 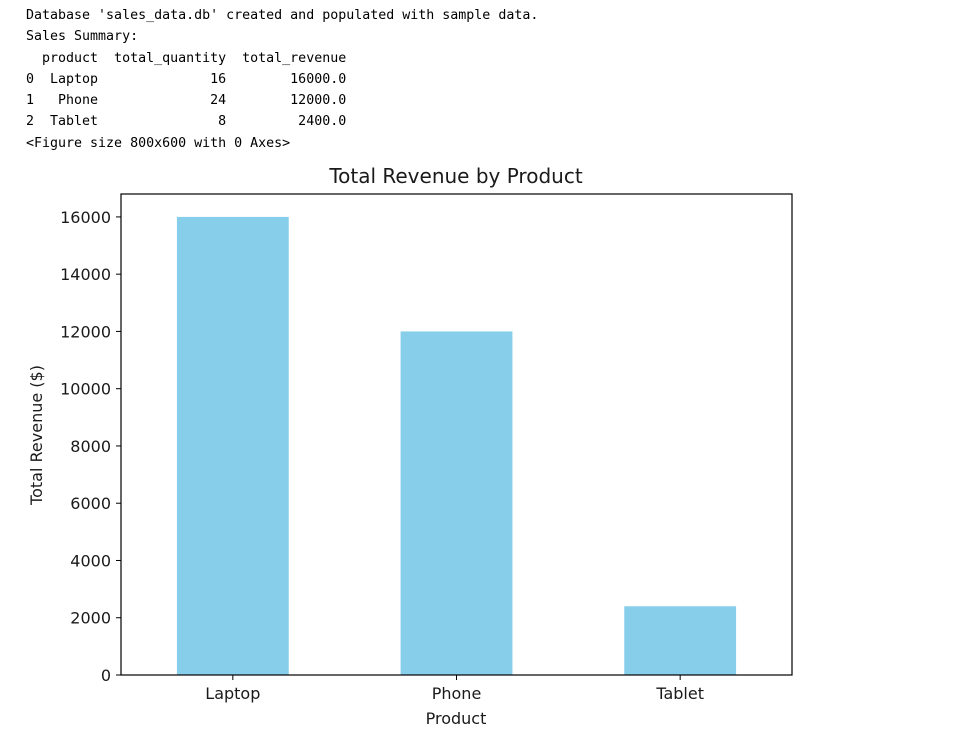 I want to click on y-tick-label: 16000, so click(x=85, y=217).